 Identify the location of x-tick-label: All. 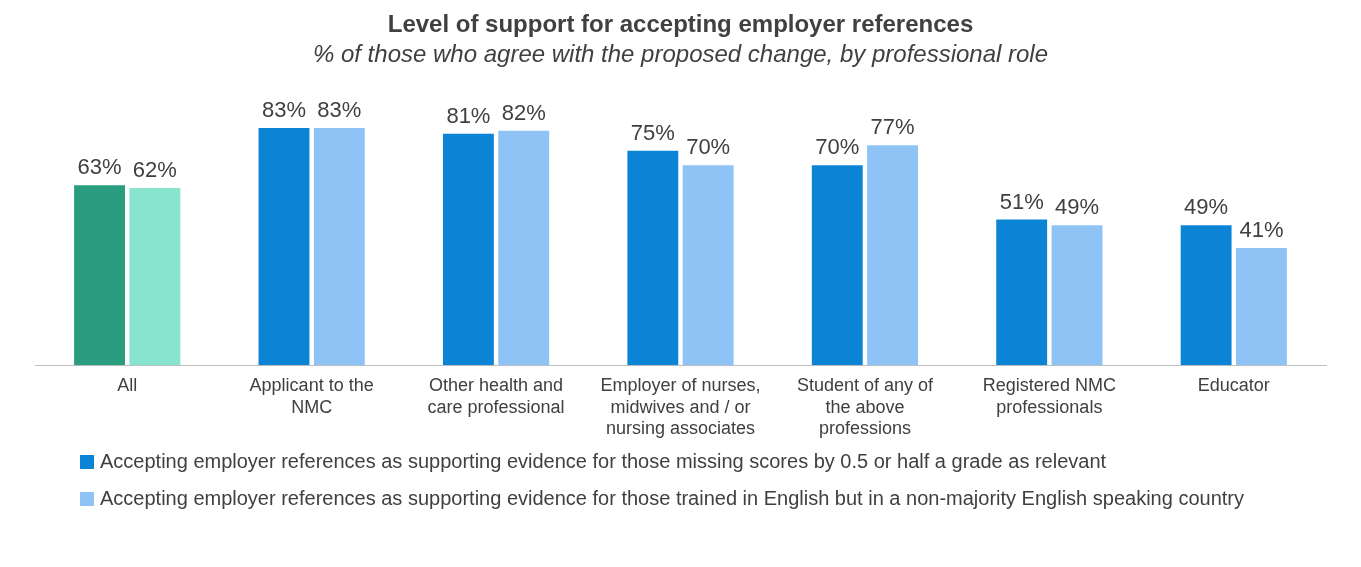
(127, 384).